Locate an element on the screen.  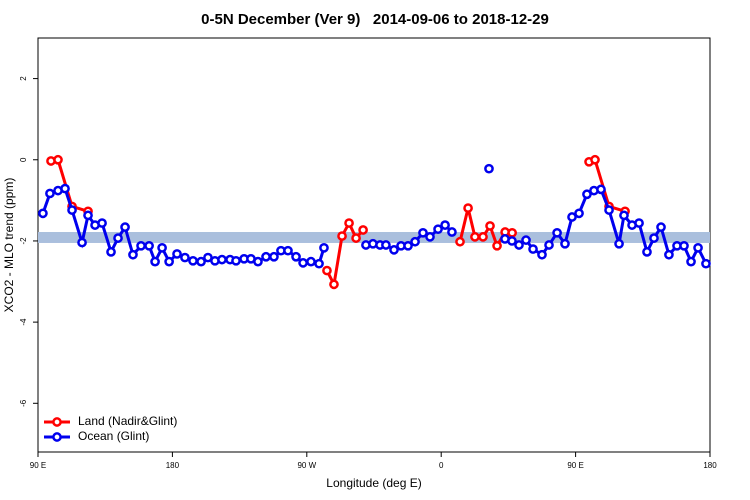
y-axis-label: XCO2 - MLO trend (ppm) is located at coordinates (9, 245).